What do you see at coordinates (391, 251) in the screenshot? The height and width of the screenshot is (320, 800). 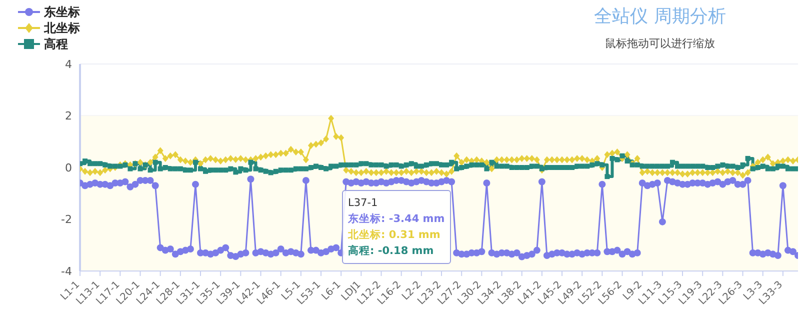 I see `annotation: 高程: -0.18 mm` at bounding box center [391, 251].